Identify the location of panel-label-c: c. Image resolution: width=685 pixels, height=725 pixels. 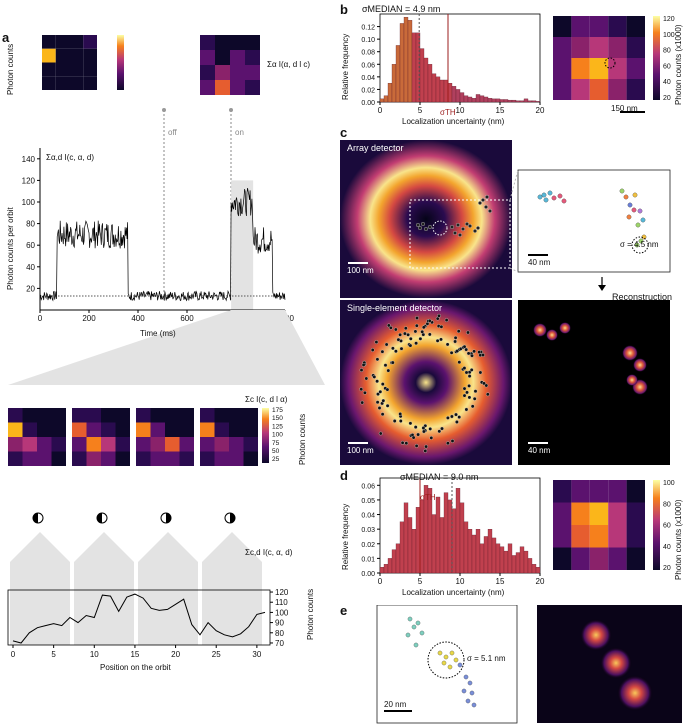
(344, 132).